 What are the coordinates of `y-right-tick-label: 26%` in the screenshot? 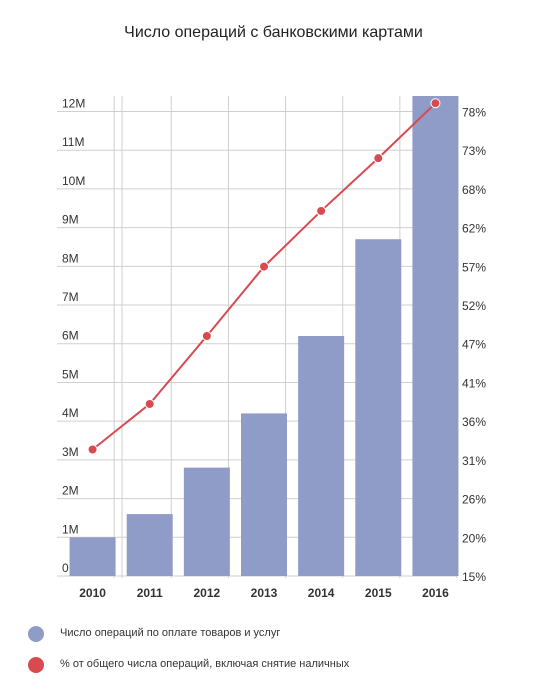 It's located at (474, 500).